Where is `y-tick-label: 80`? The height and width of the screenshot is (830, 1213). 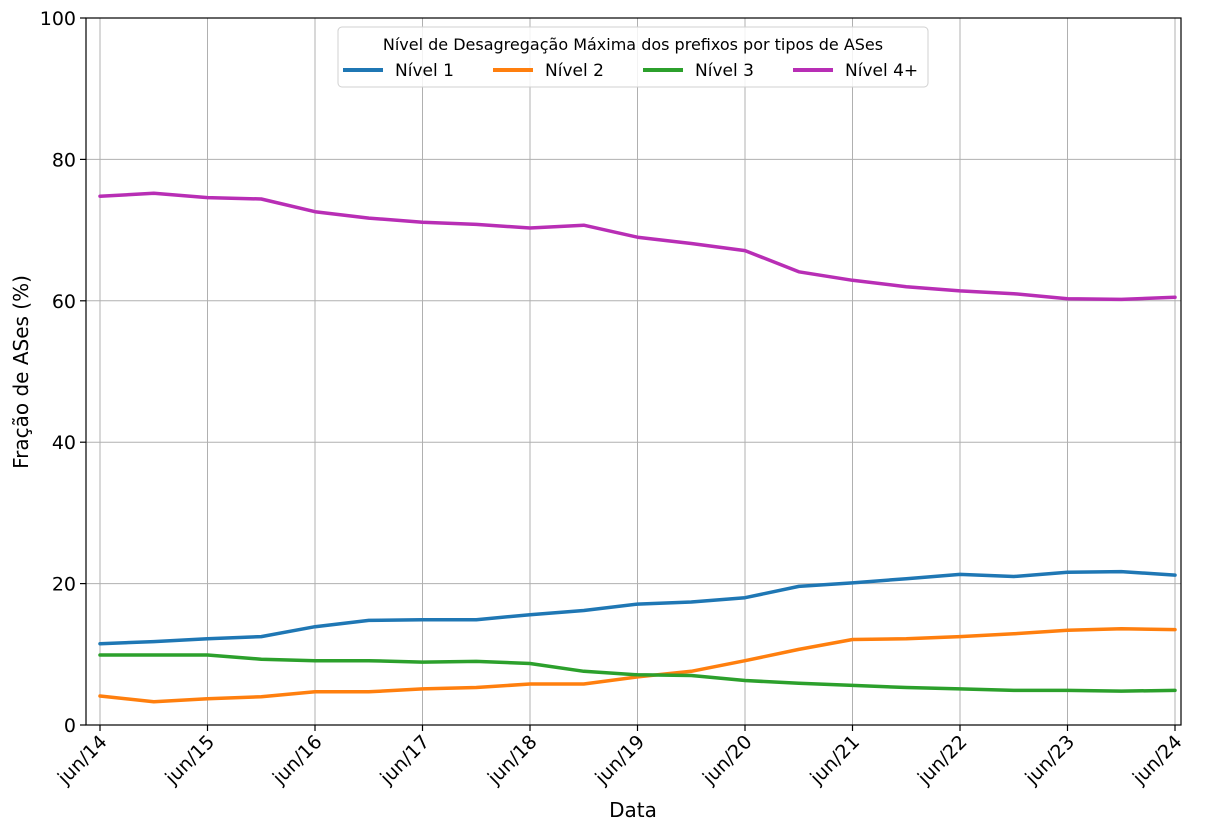 y-tick-label: 80 is located at coordinates (64, 160).